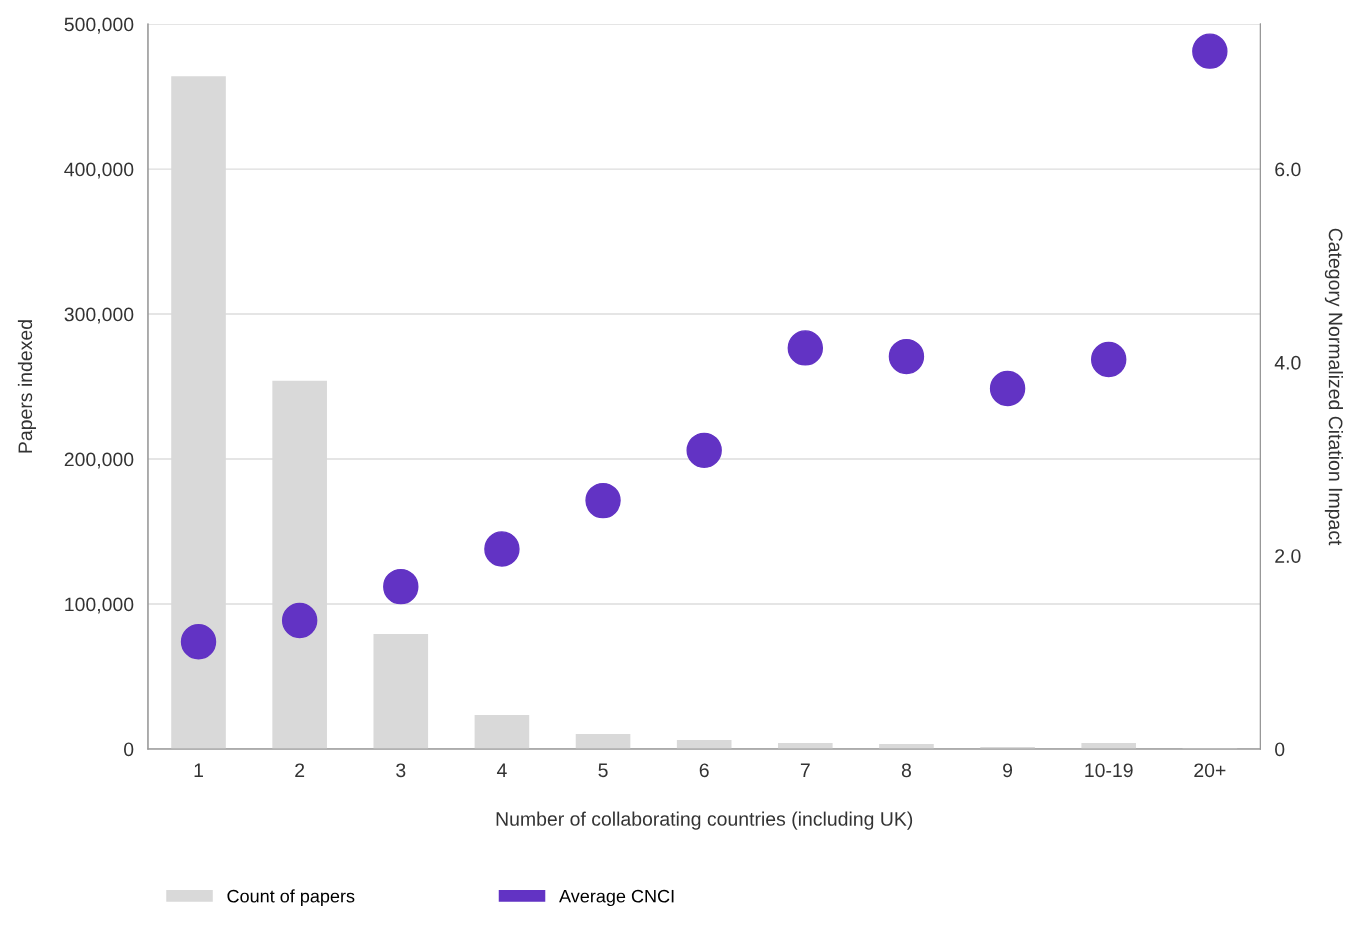 This screenshot has height=927, width=1370. What do you see at coordinates (99, 605) in the screenshot?
I see `y-tick-label: 100,000` at bounding box center [99, 605].